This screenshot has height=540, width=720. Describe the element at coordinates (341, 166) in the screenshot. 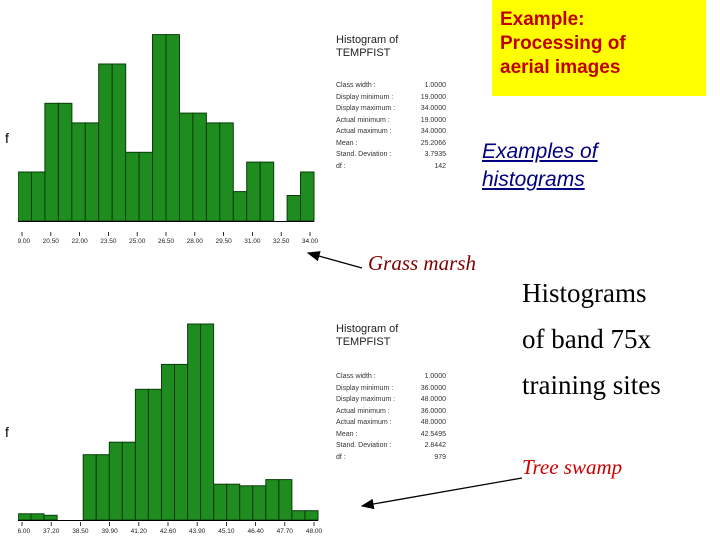

I see `hist1-stat-label: df :` at that location.